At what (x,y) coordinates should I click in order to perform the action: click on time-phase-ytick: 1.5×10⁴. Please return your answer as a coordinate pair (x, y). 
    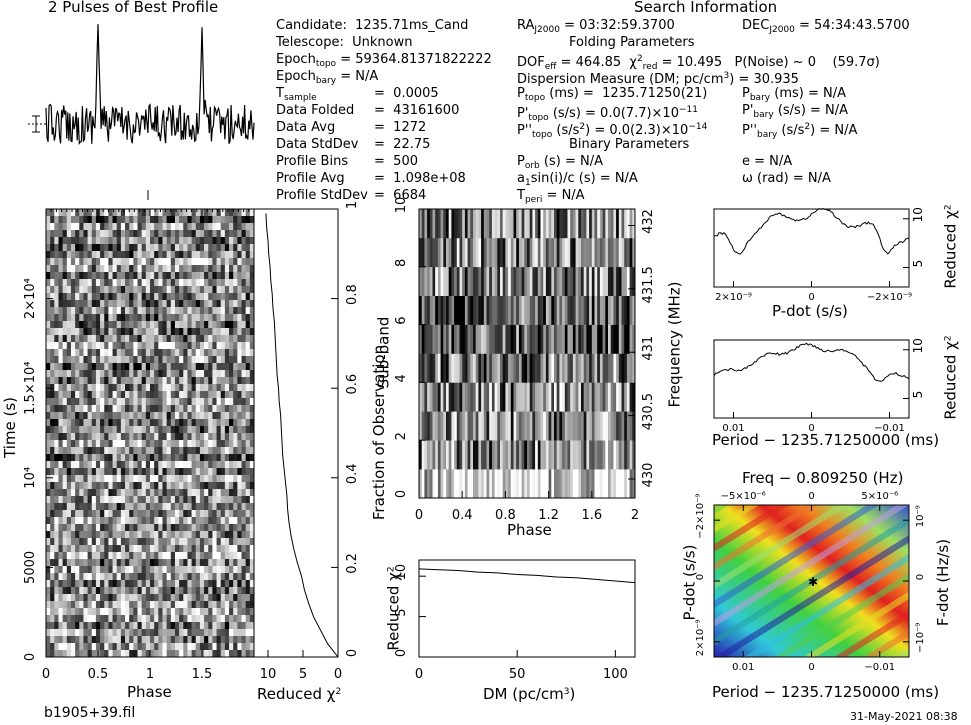
    Looking at the image, I should click on (30, 388).